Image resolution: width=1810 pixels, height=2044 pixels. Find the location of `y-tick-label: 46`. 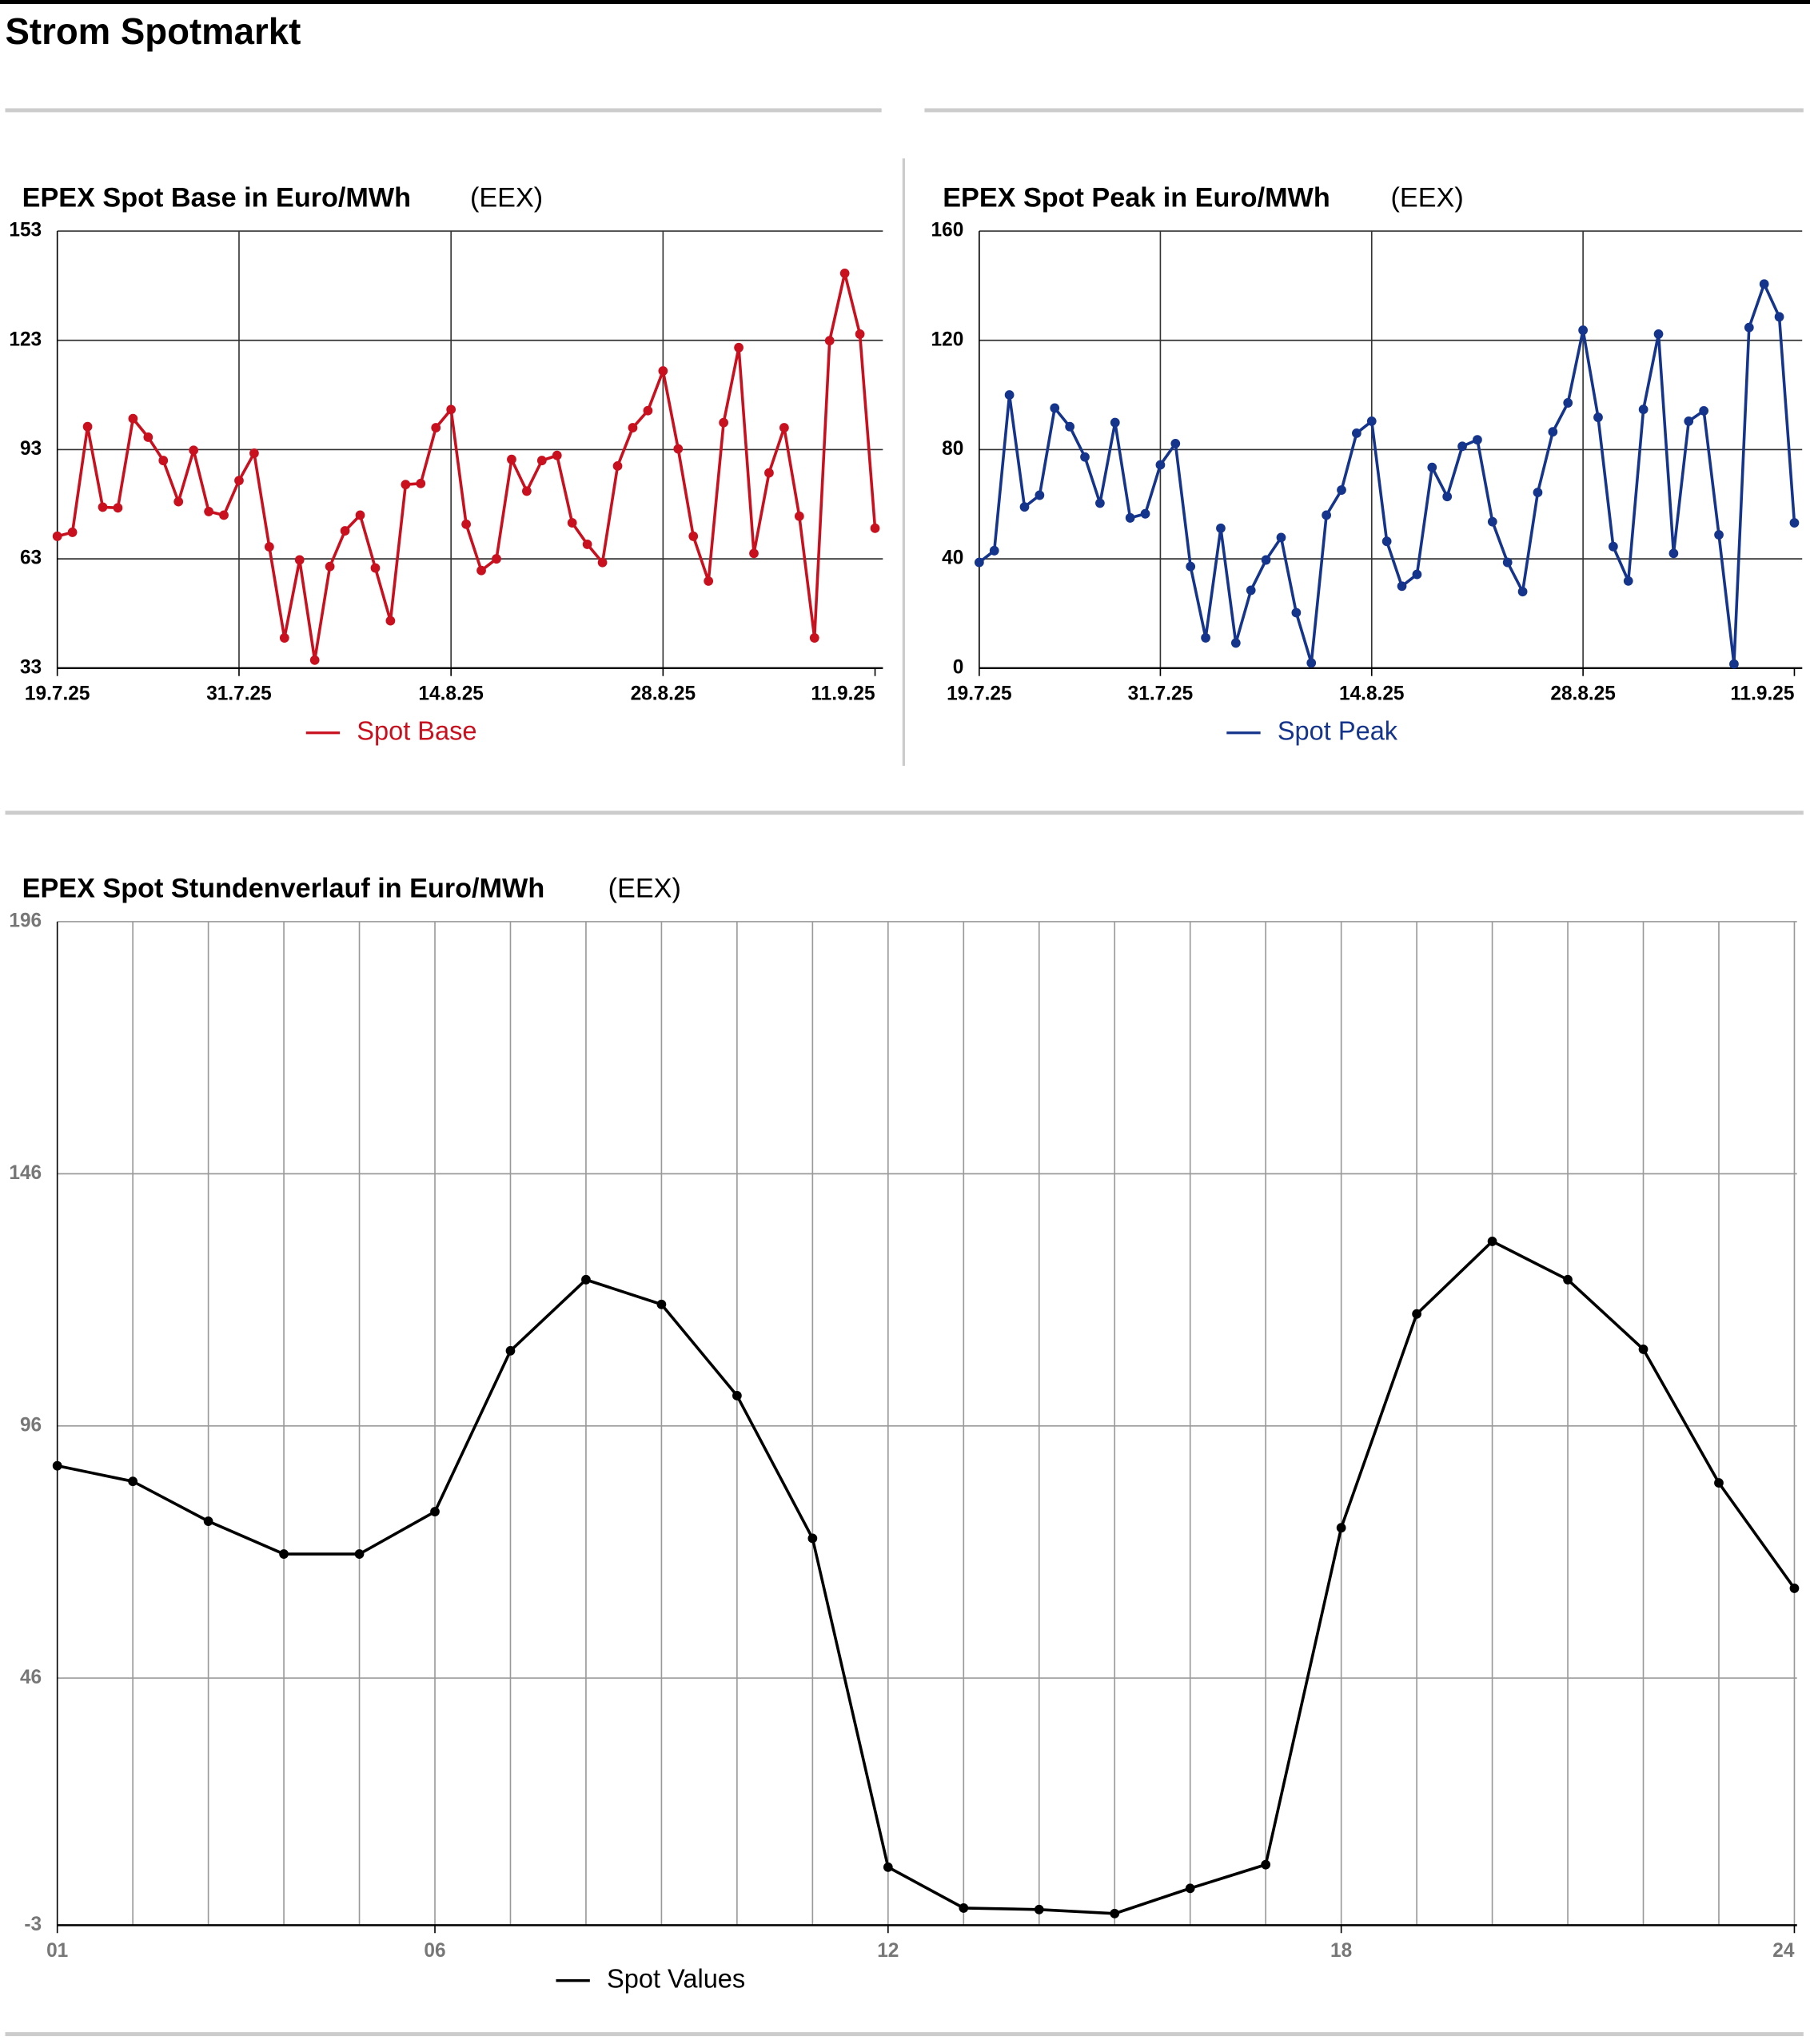

y-tick-label: 46 is located at coordinates (31, 1677).